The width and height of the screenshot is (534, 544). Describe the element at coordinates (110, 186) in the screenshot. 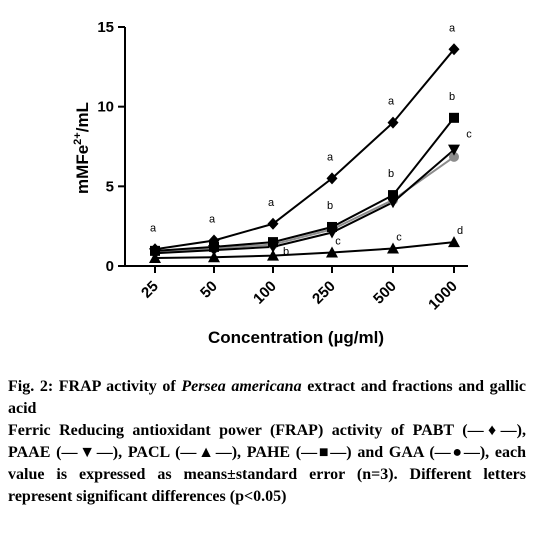

I see `y-tick-label: 5` at that location.